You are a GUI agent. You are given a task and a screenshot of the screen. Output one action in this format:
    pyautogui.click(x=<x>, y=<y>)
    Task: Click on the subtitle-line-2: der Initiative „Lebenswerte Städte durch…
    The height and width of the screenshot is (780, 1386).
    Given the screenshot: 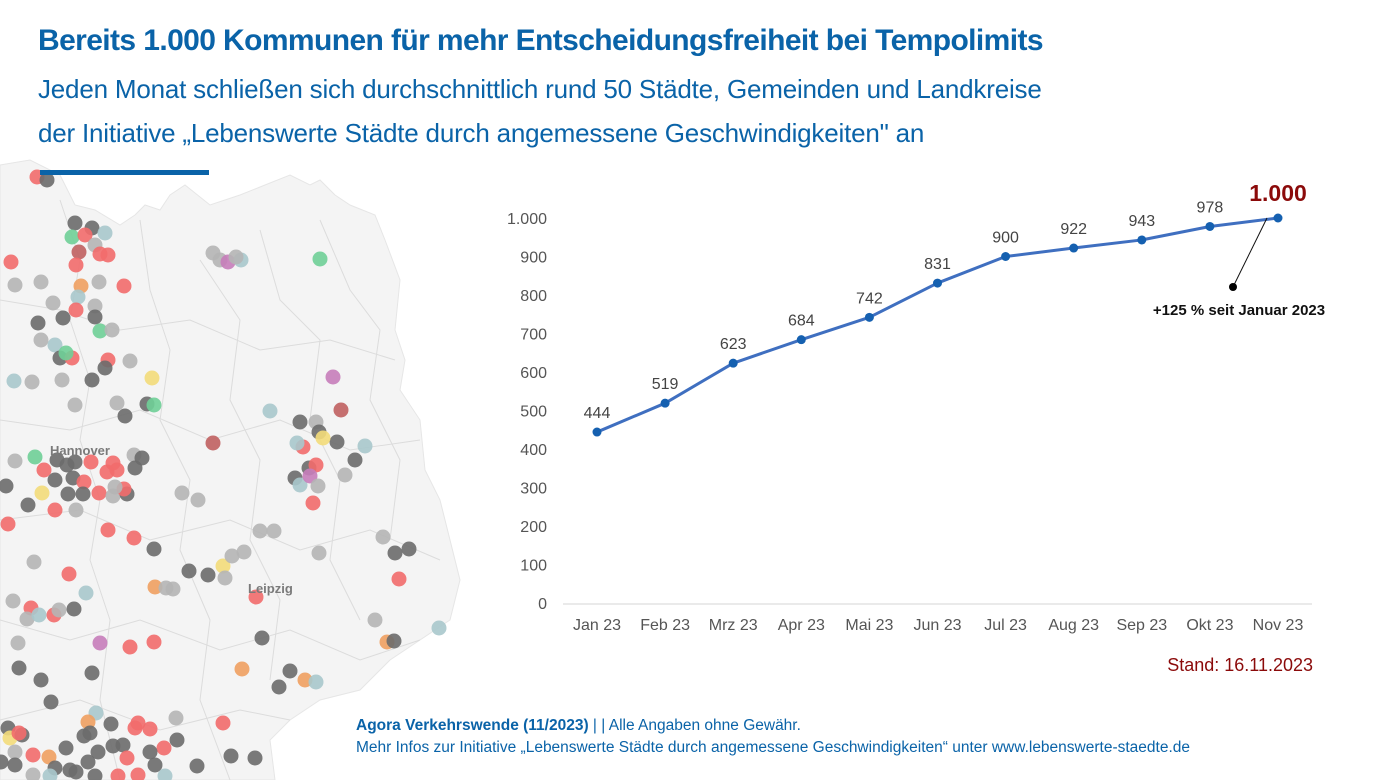 What is the action you would take?
    pyautogui.click(x=481, y=133)
    